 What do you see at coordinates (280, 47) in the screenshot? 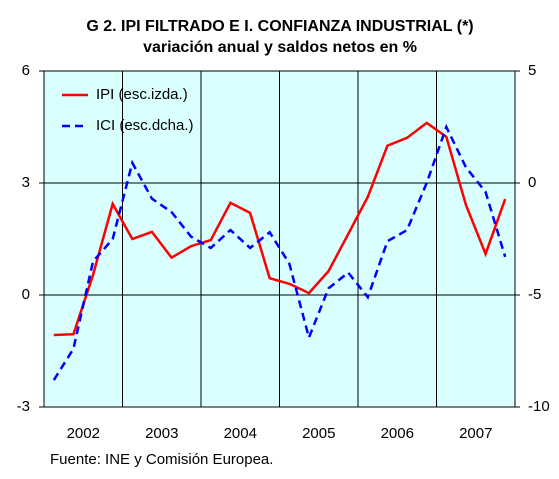
I see `chart-subtitle: variación anual y saldos netos en %` at bounding box center [280, 47].